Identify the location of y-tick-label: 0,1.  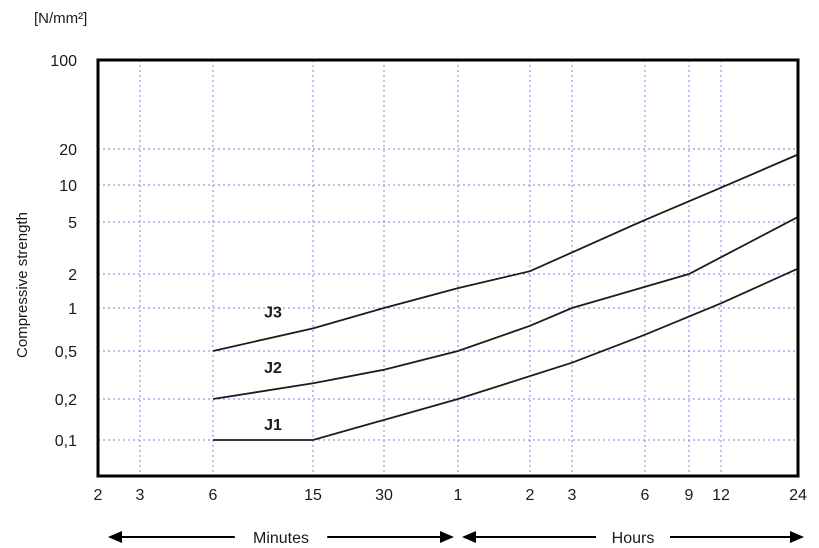
(66, 441).